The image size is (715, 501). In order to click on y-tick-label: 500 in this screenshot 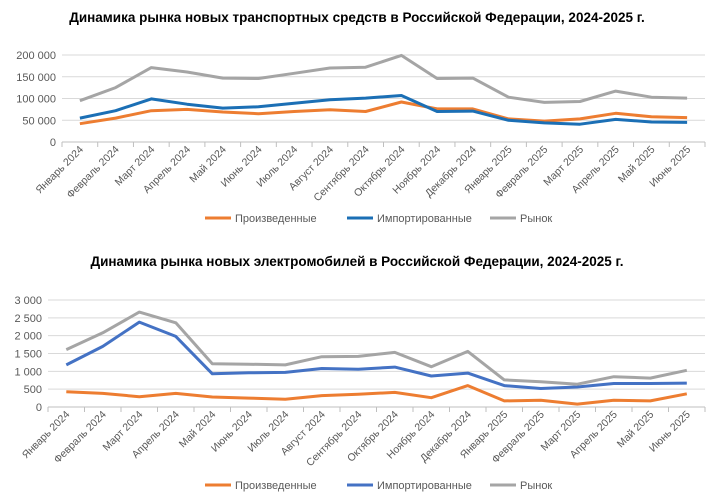, I will do `click(33, 390)`.